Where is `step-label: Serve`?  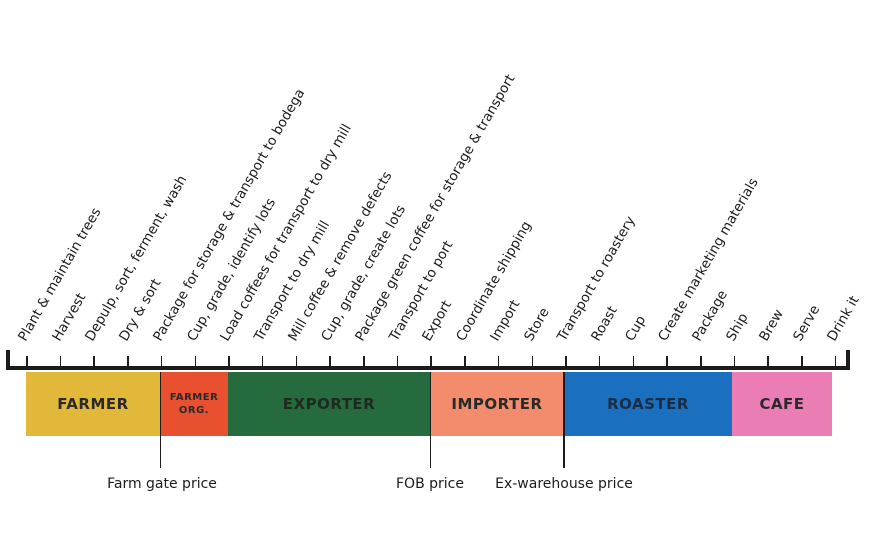
step-label: Serve is located at coordinates (807, 323).